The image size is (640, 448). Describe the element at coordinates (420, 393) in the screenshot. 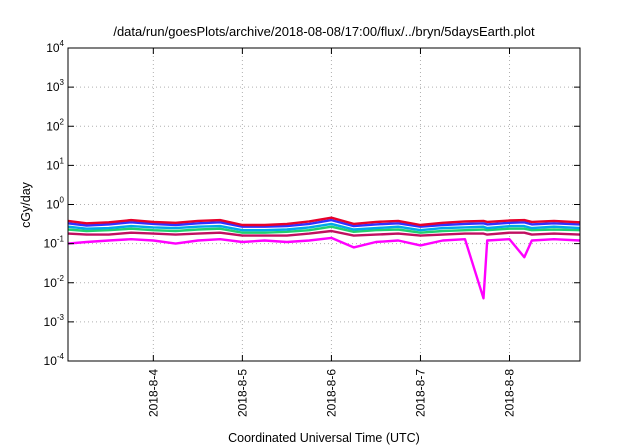

I see `x-tick-label: 2018-8-7` at that location.